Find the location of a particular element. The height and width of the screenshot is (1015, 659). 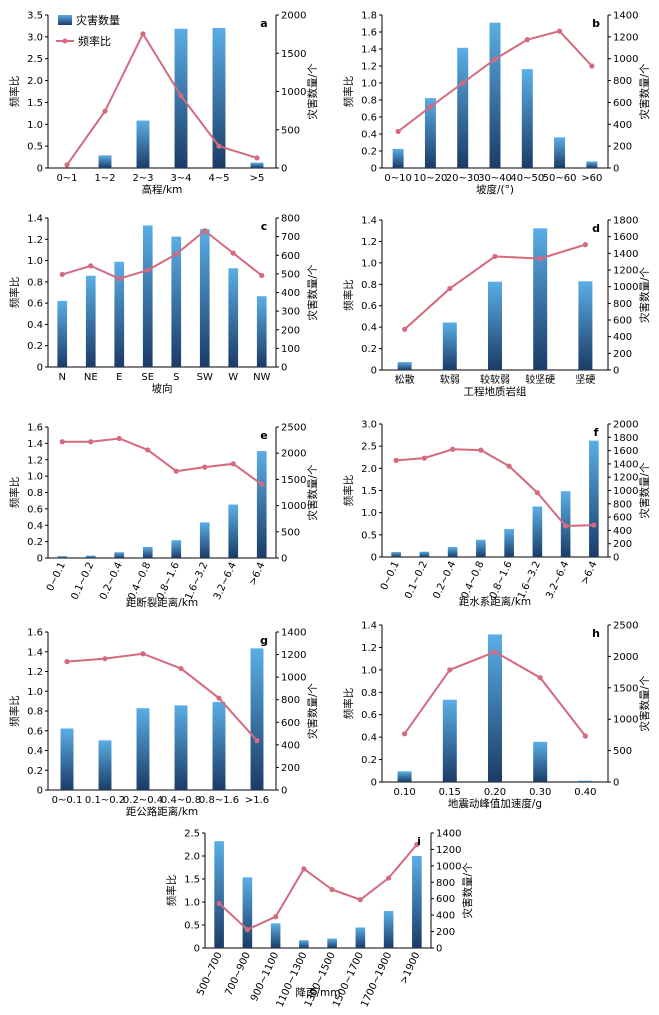

right-tick-label: 400 is located at coordinates (622, 125).